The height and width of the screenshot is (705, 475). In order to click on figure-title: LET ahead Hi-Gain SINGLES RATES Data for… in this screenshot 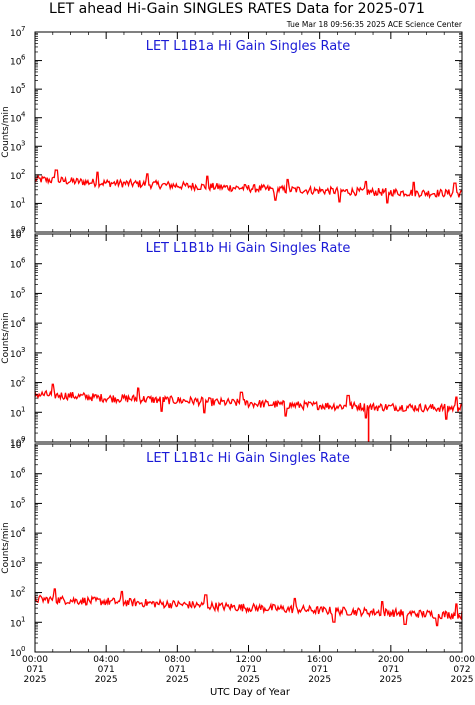, I will do `click(237, 9)`.